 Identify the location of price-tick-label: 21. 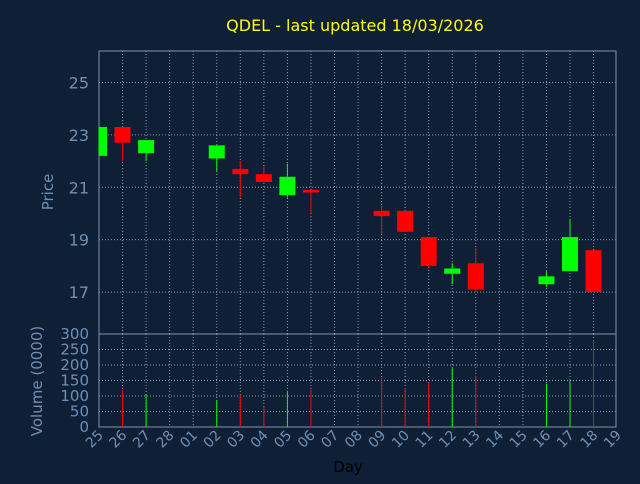
(79, 187).